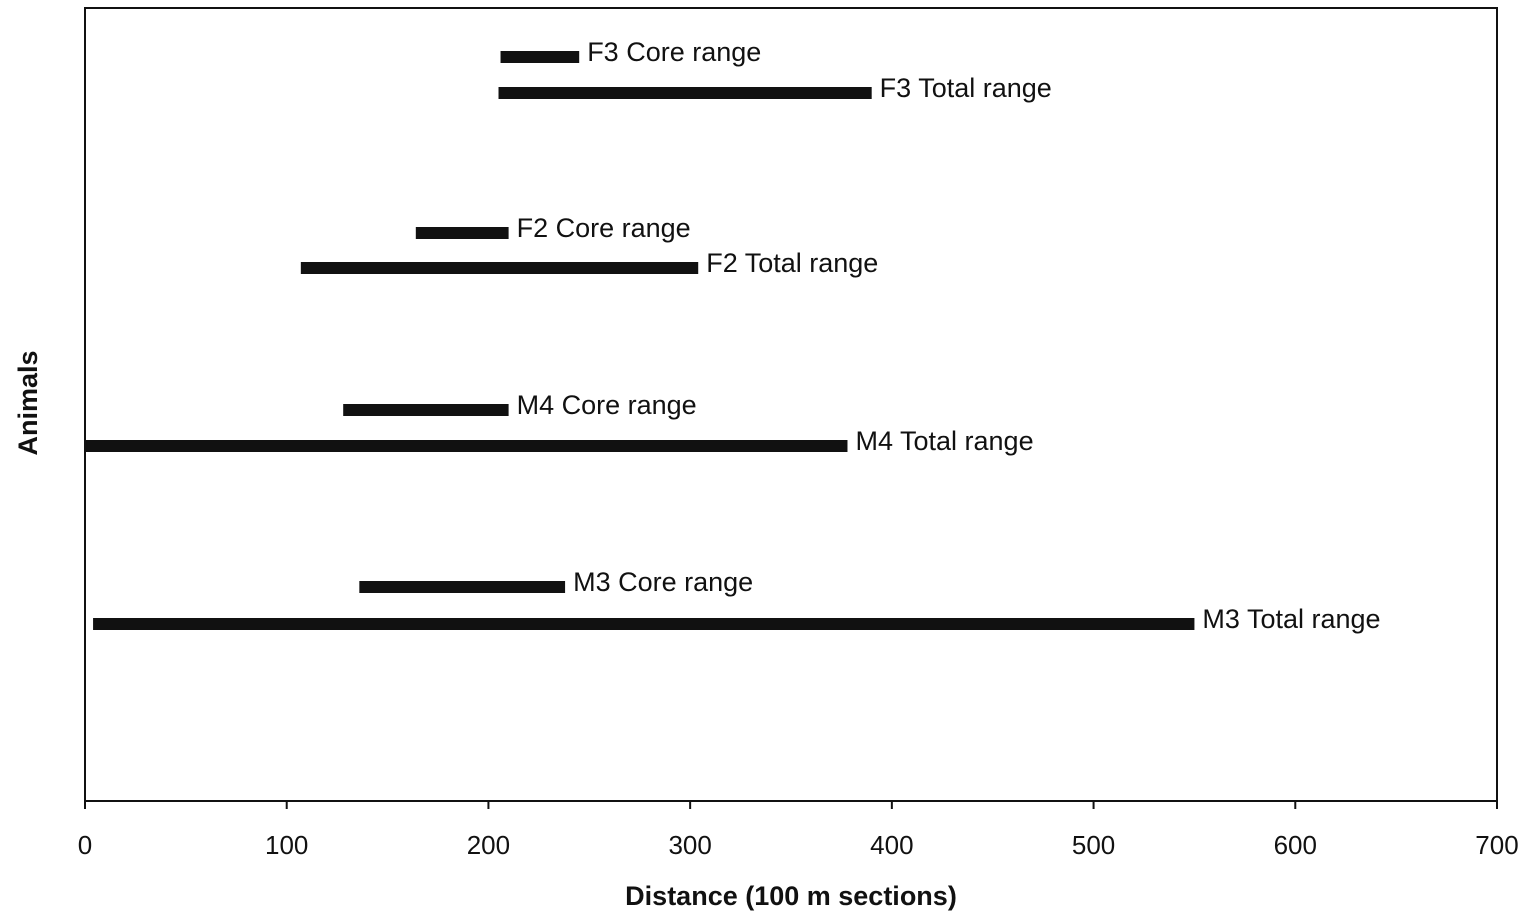  Describe the element at coordinates (488, 845) in the screenshot. I see `x-tick-label-200: 200` at that location.